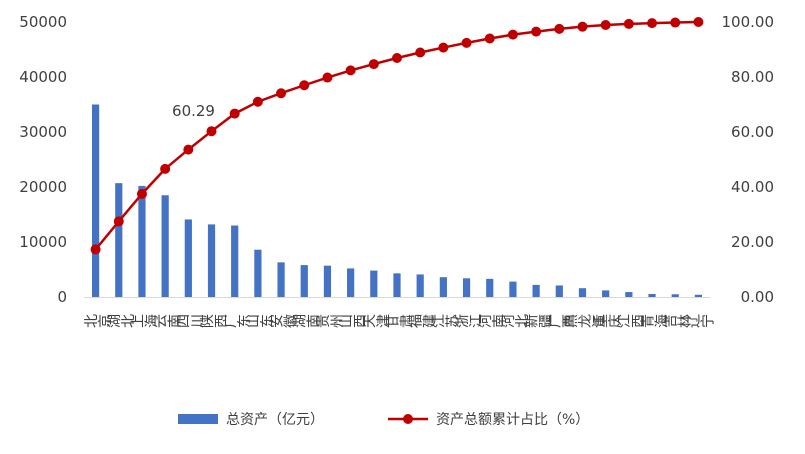 The image size is (805, 454). Describe the element at coordinates (752, 132) in the screenshot. I see `y-right-tick-label: 60.00` at that location.